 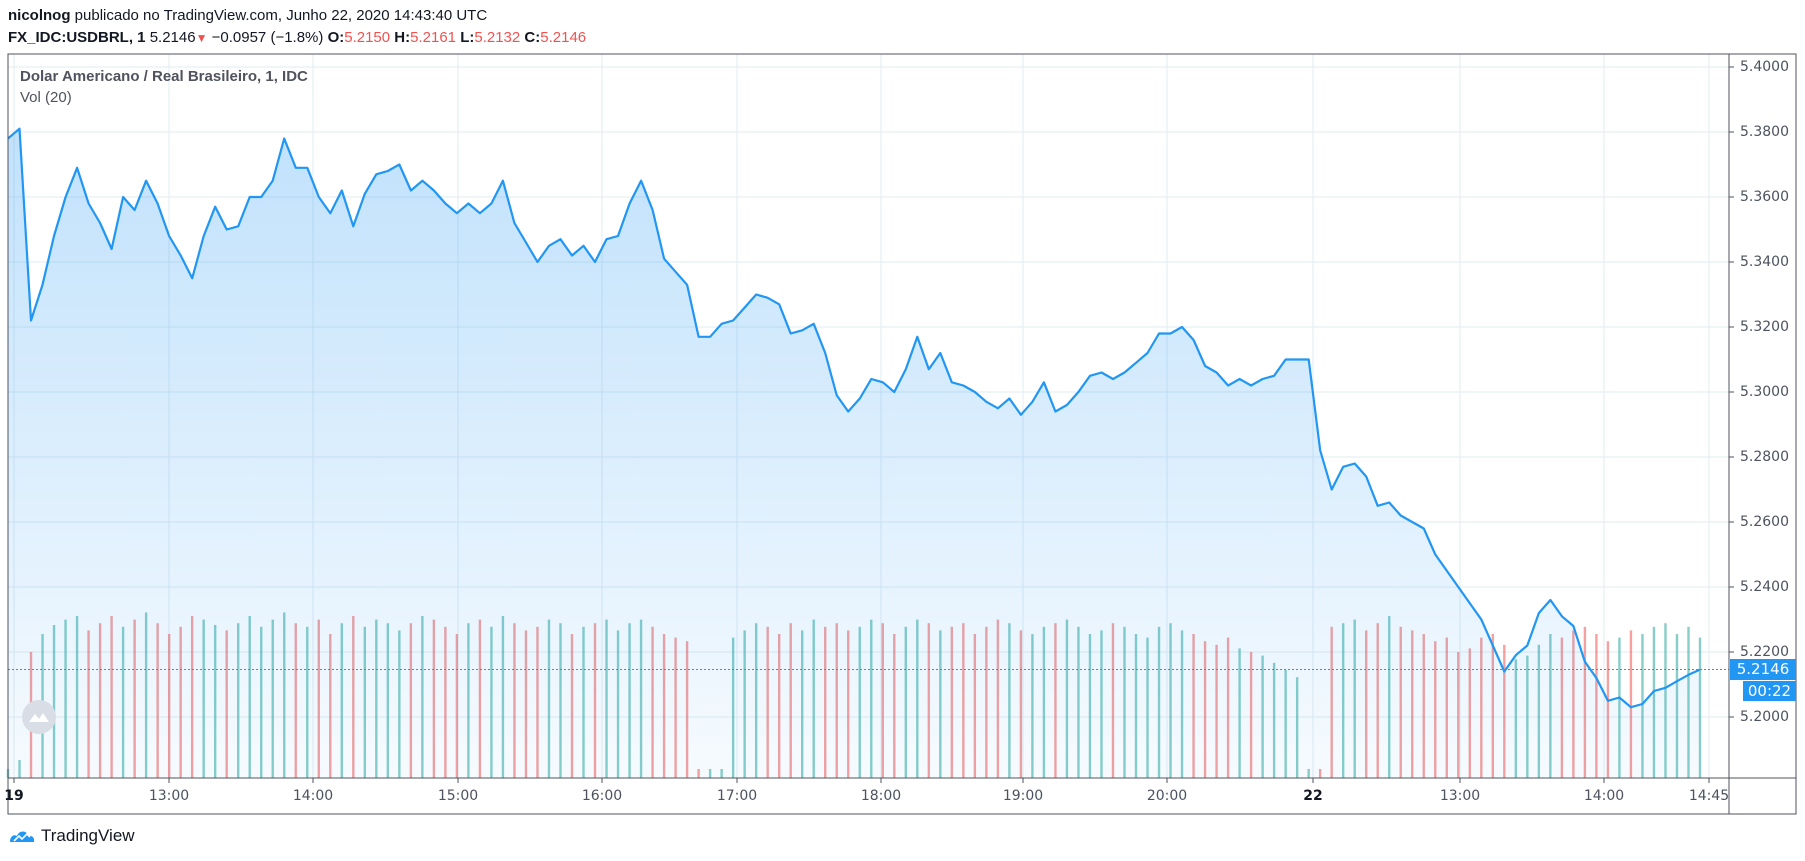 What do you see at coordinates (1764, 522) in the screenshot?
I see `price-tick-label: 5.2600` at bounding box center [1764, 522].